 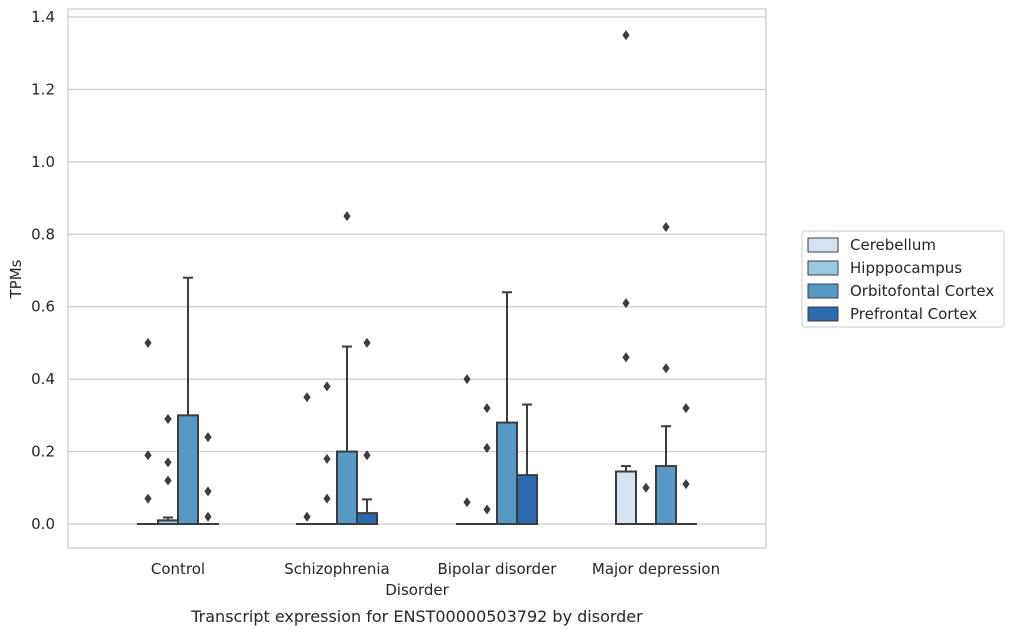 I want to click on y-tick-label: 0.4, so click(x=43, y=379).